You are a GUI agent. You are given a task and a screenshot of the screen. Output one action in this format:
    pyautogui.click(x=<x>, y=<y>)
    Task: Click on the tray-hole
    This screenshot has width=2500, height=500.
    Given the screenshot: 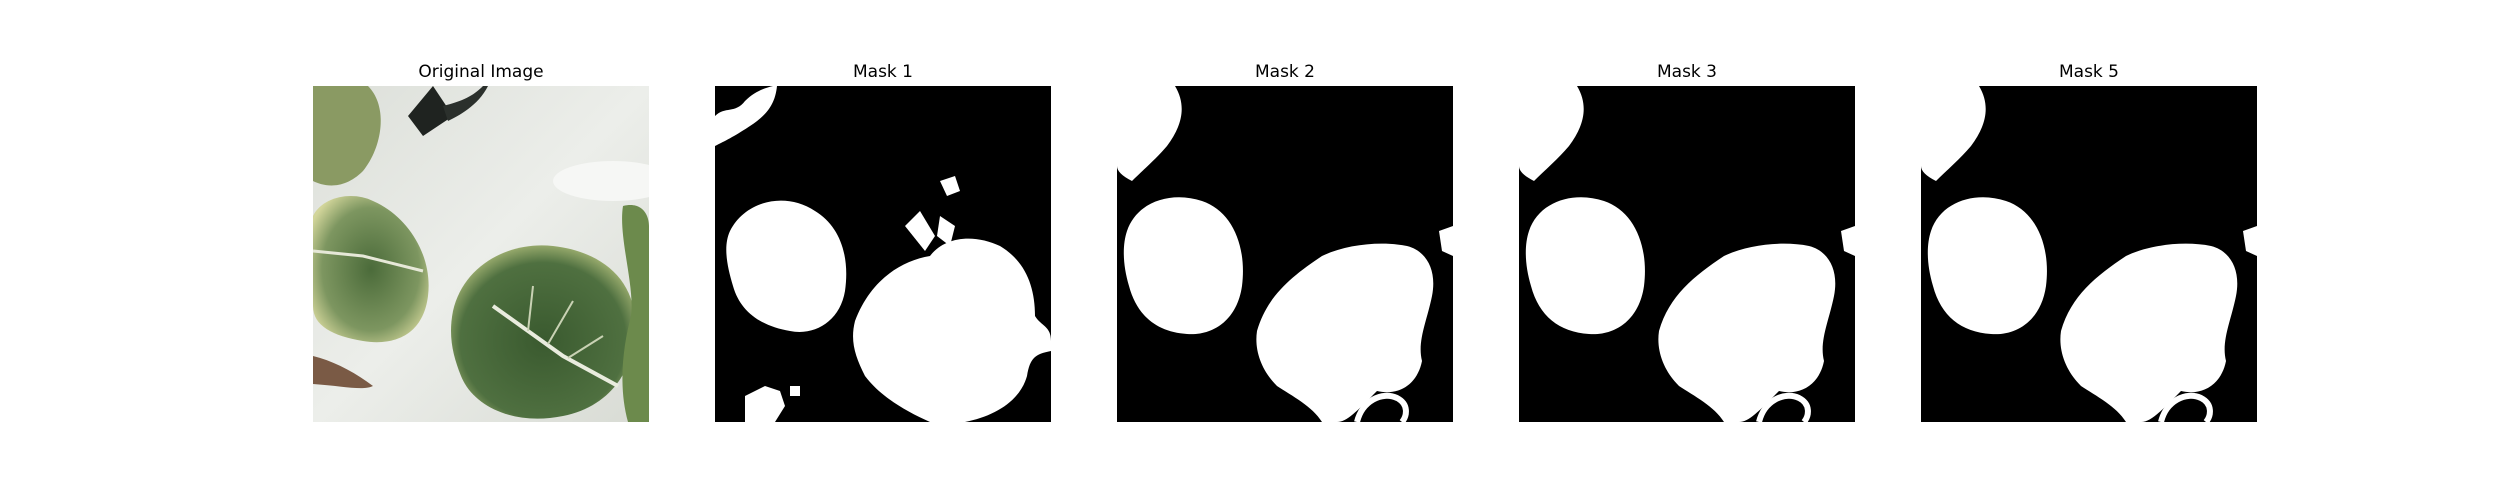 What is the action you would take?
    pyautogui.click(x=601, y=181)
    